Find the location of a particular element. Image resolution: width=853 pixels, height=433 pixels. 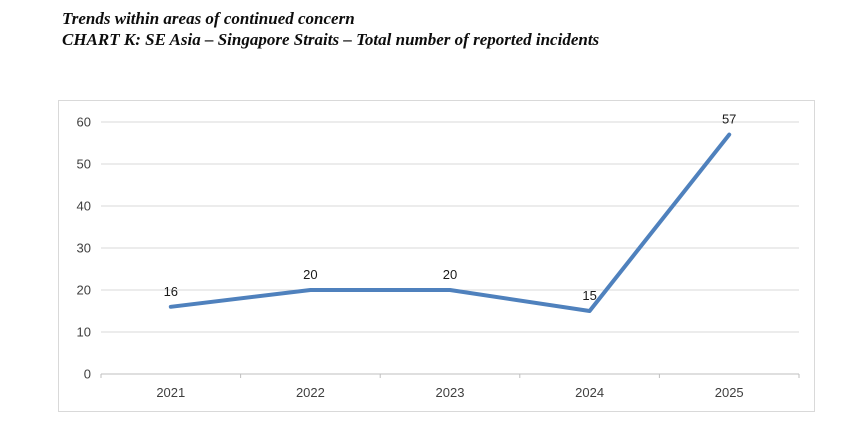

y-axis-tick-label: 40 is located at coordinates (84, 206).